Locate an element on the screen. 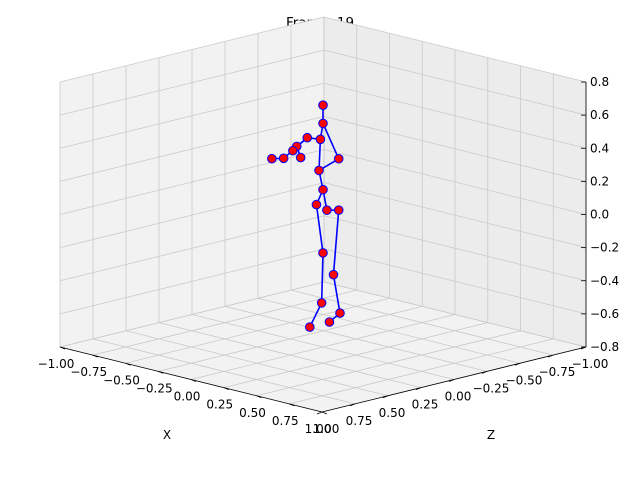 This screenshot has height=480, width=640. x-tick-label: 0.00 is located at coordinates (187, 397).